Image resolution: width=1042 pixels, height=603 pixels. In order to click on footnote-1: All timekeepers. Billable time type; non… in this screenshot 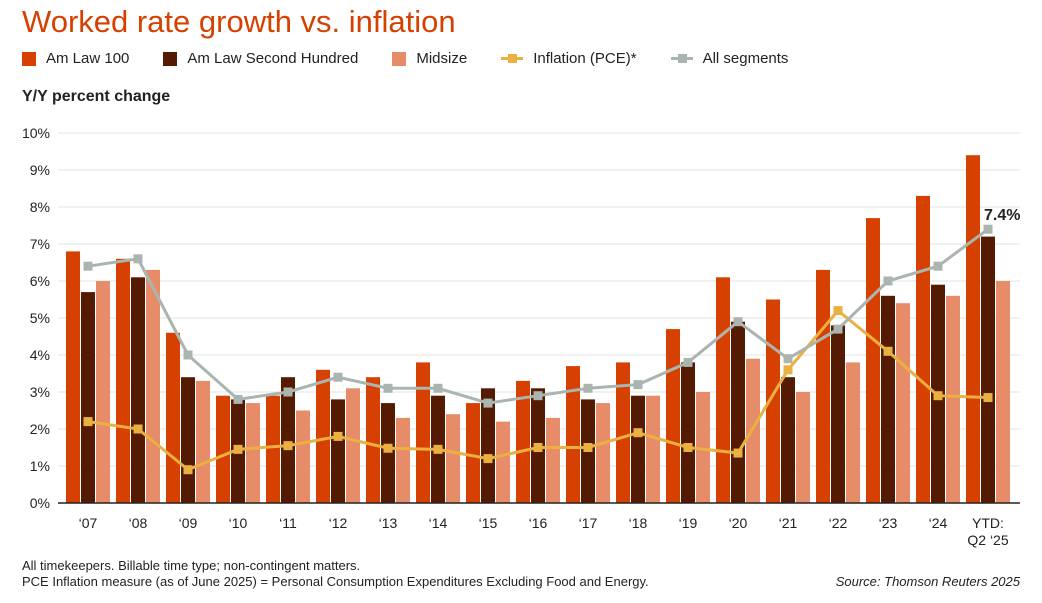, I will do `click(191, 565)`.